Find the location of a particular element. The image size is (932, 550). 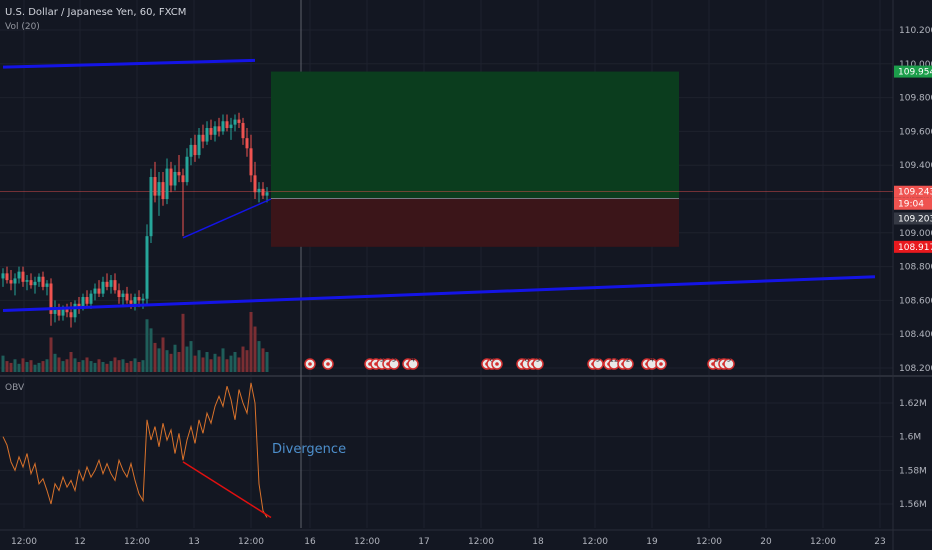

stop-zone is located at coordinates (475, 222).